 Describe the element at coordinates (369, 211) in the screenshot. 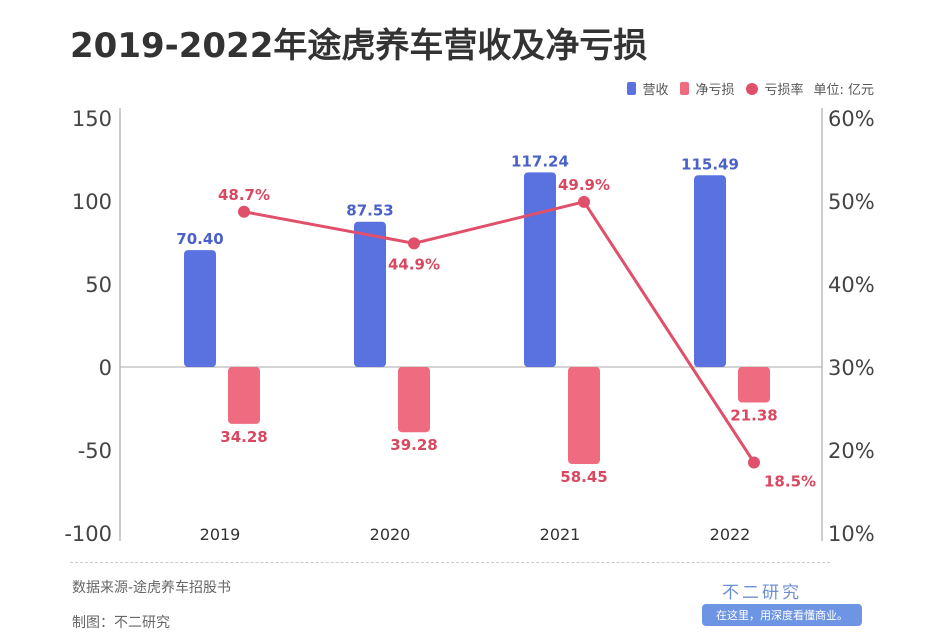

I see `revenue-label: 87.53` at that location.